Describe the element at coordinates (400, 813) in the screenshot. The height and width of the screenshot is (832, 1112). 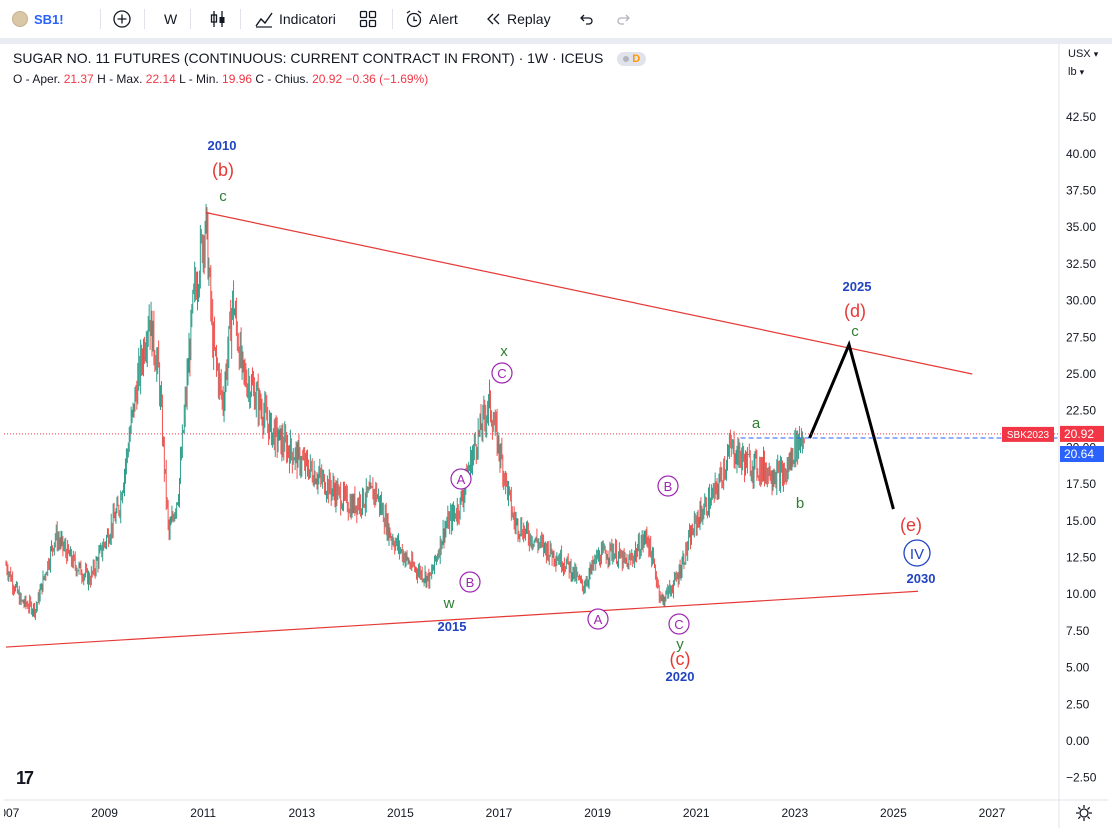
I see `time-tick-label: 2015` at that location.